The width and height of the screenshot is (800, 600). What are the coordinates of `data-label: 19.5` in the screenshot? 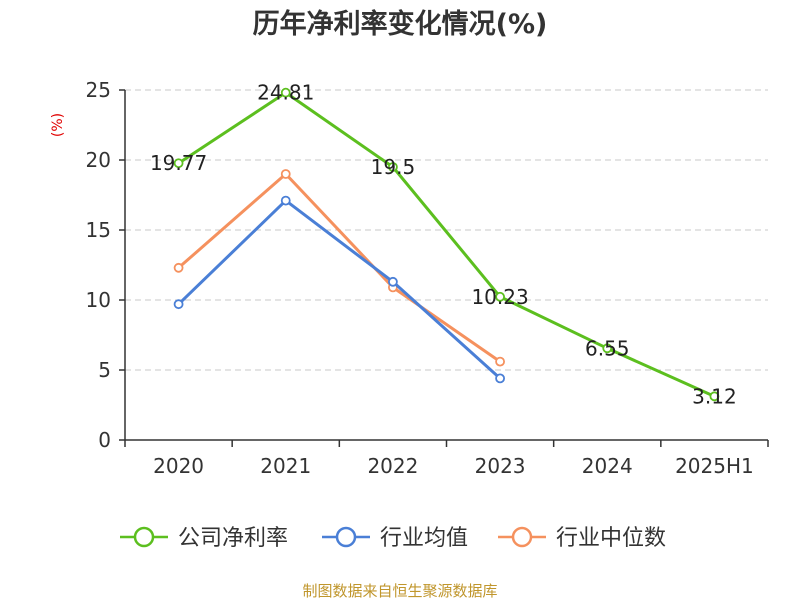 It's located at (393, 167).